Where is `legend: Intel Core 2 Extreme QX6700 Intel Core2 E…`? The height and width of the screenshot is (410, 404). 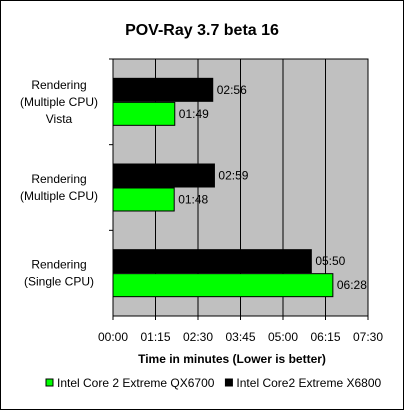 legend: Intel Core 2 Extreme QX6700 Intel Core2 E… is located at coordinates (213, 383).